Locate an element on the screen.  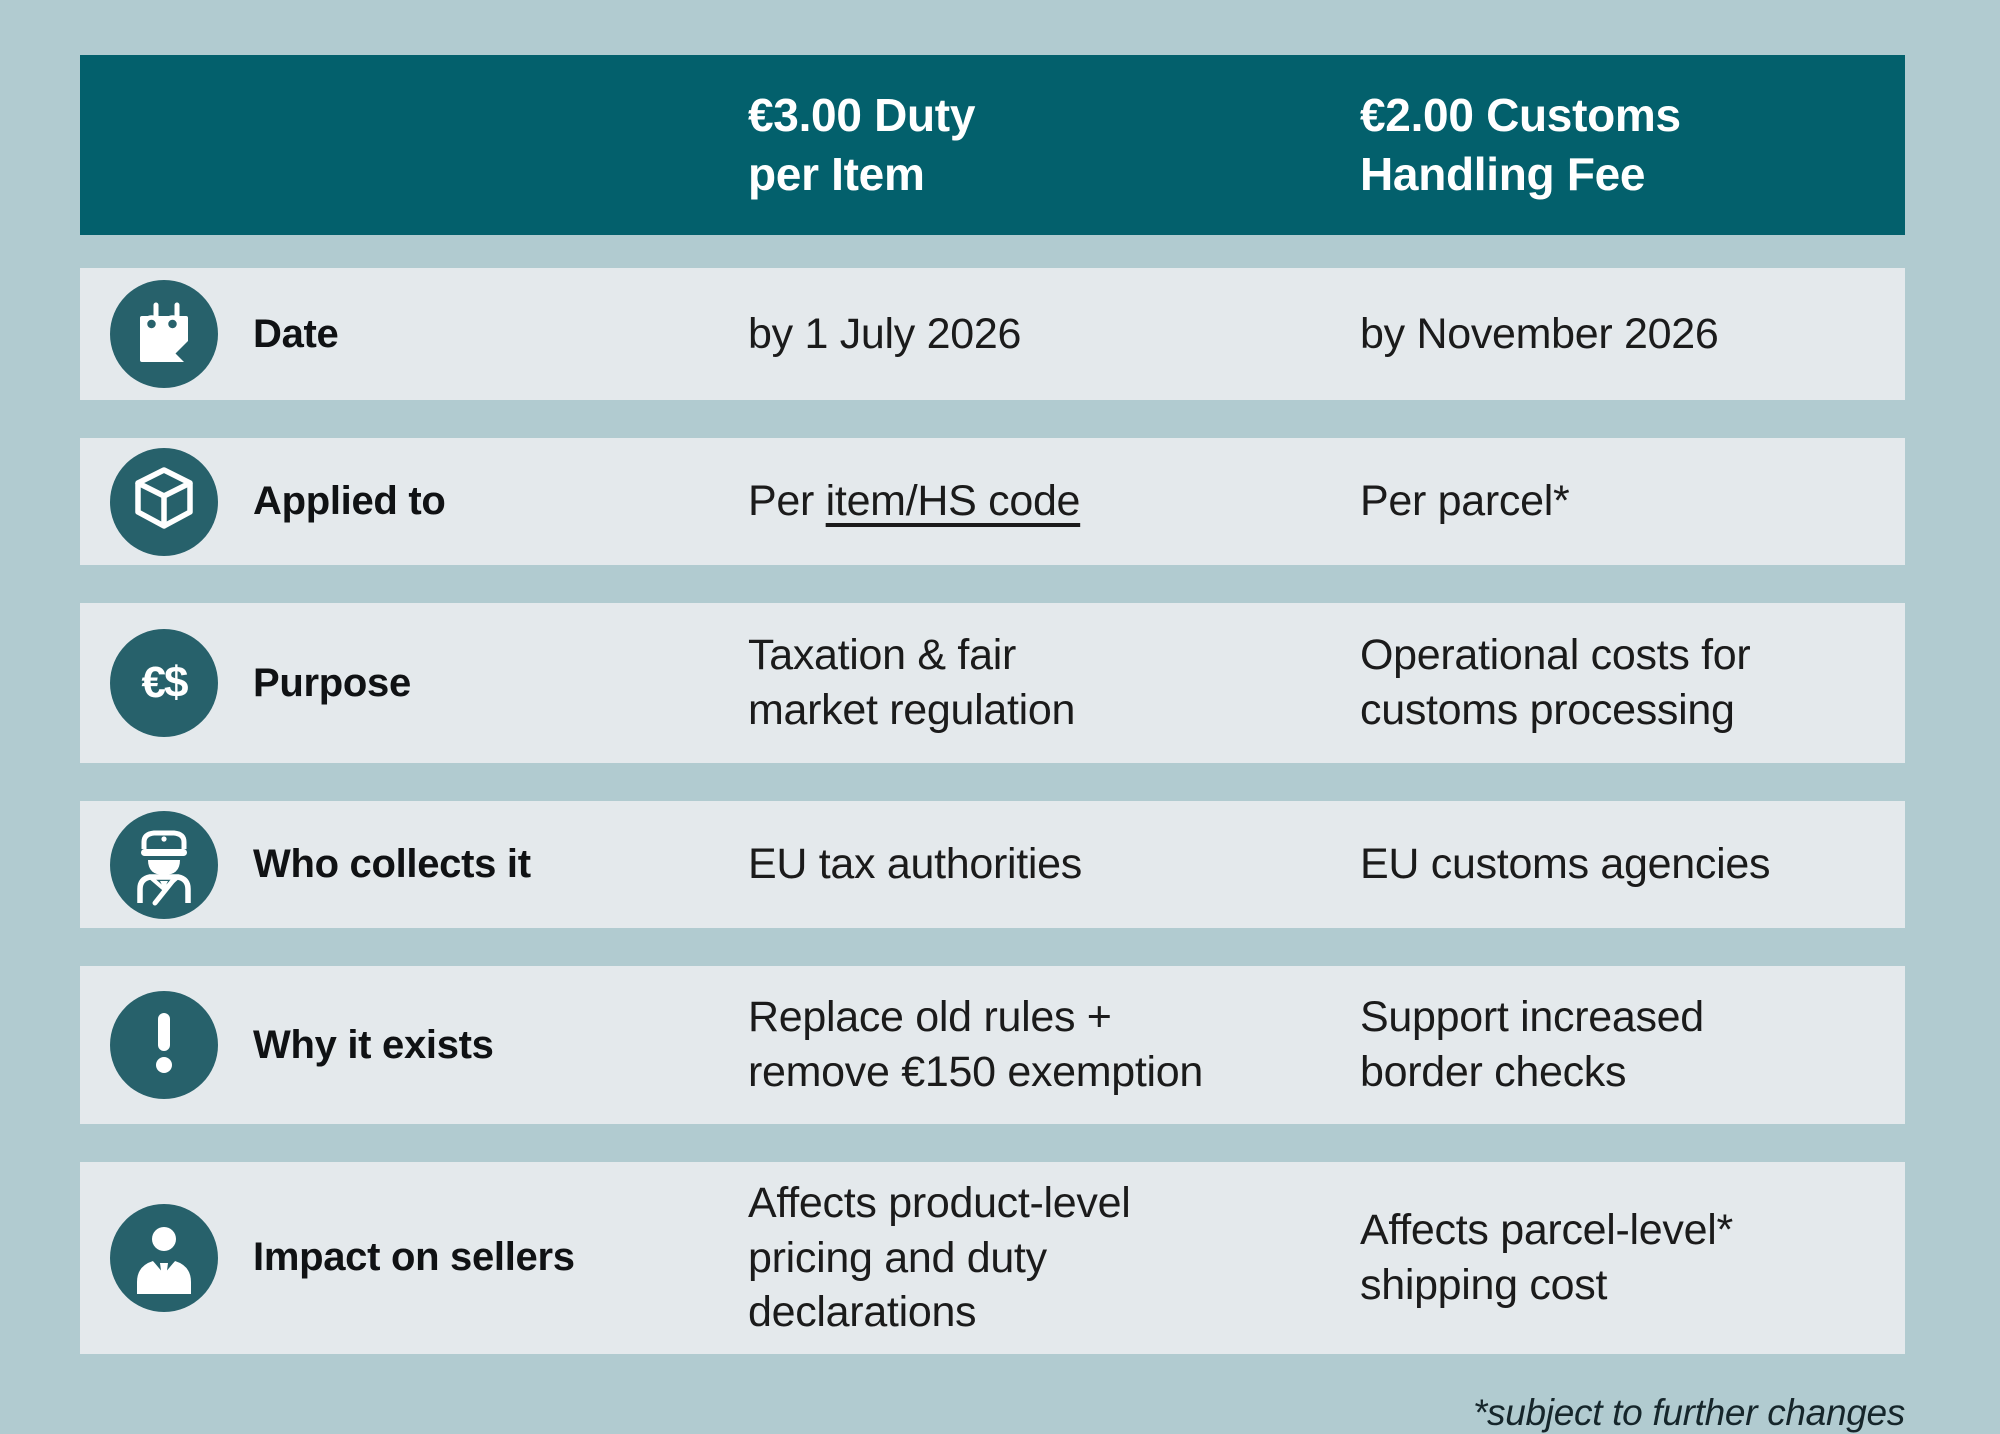
euro-dollar-icon: €$ is located at coordinates (164, 683).